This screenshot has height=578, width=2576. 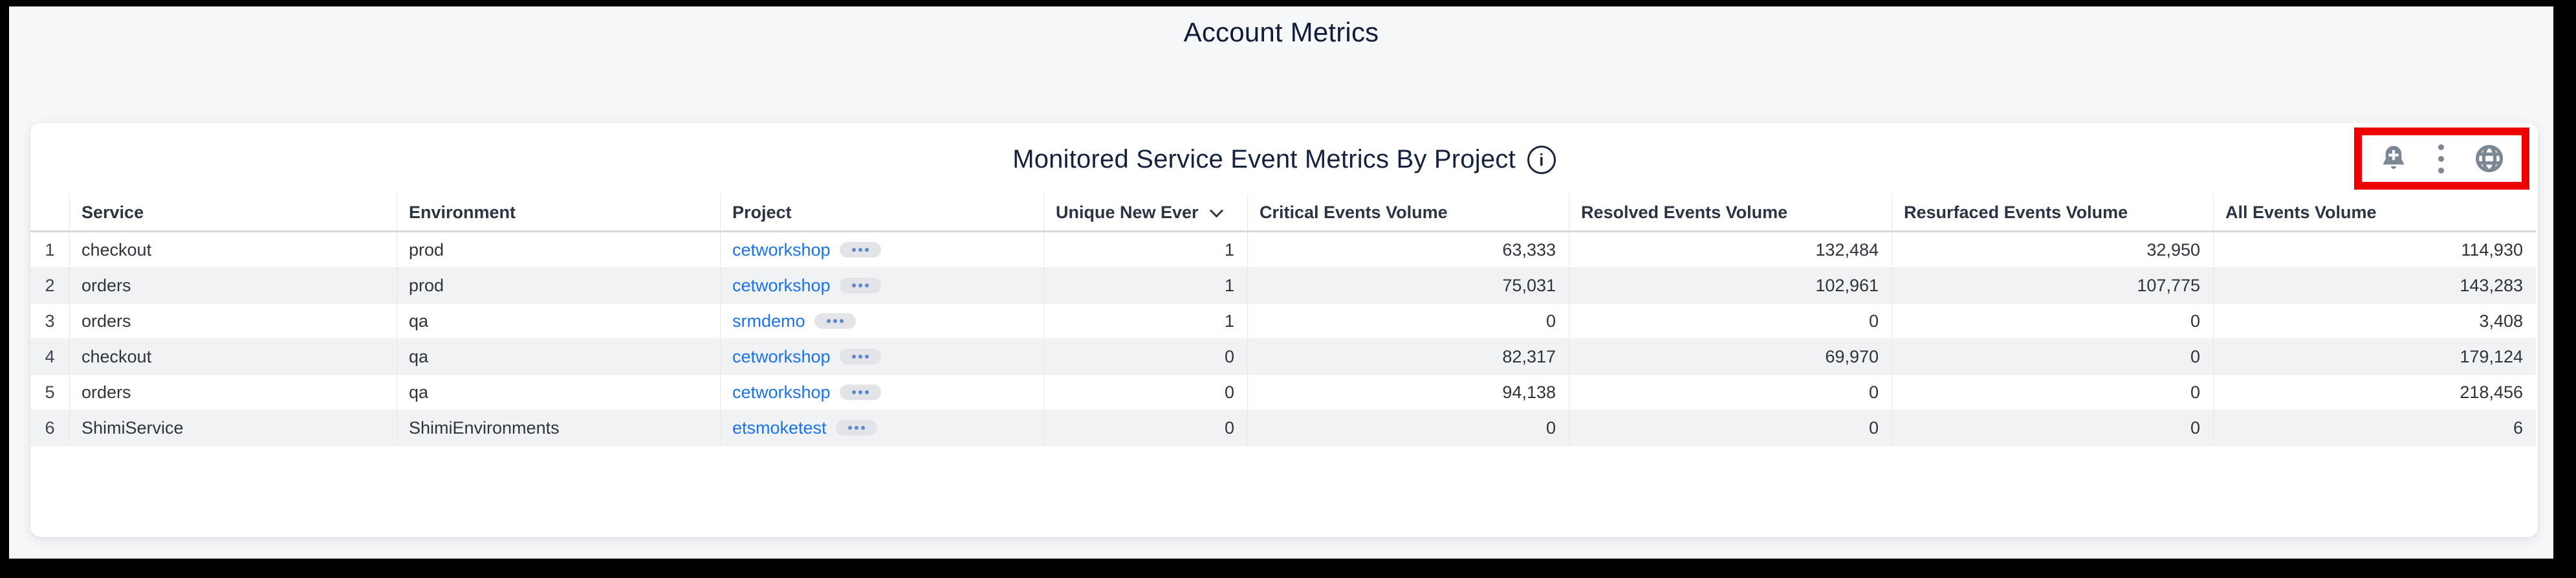 What do you see at coordinates (881, 212) in the screenshot?
I see `column-header-project: Project` at bounding box center [881, 212].